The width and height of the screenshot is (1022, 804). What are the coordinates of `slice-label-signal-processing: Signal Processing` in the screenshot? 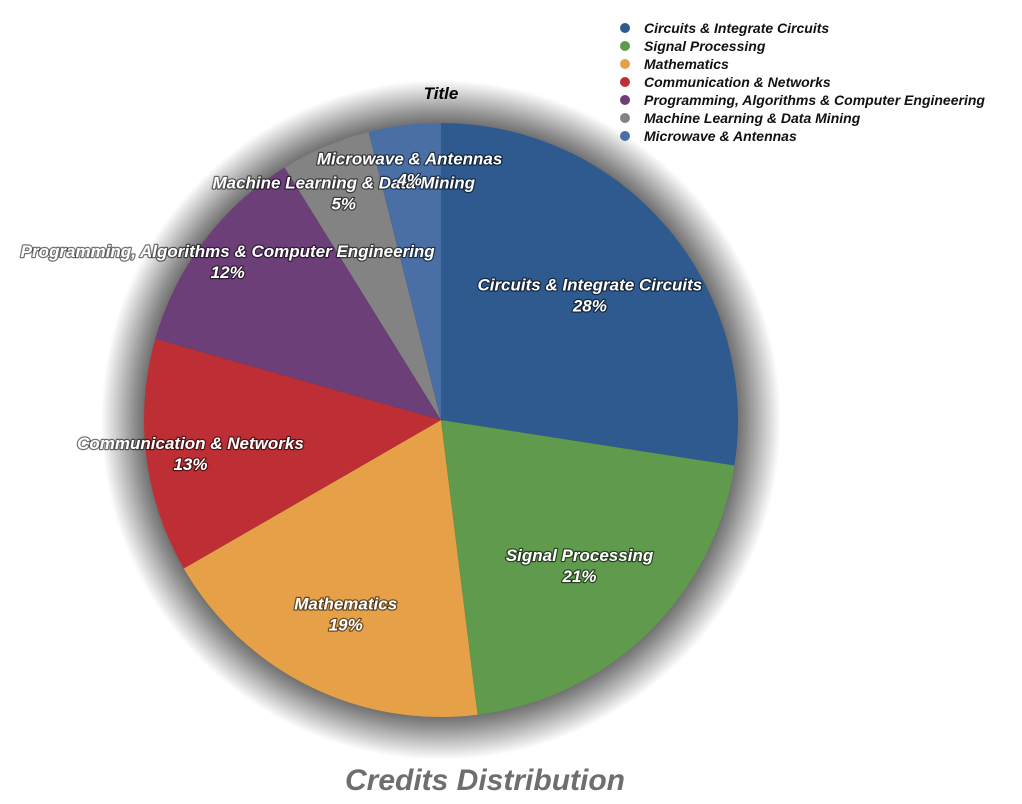 It's located at (580, 555).